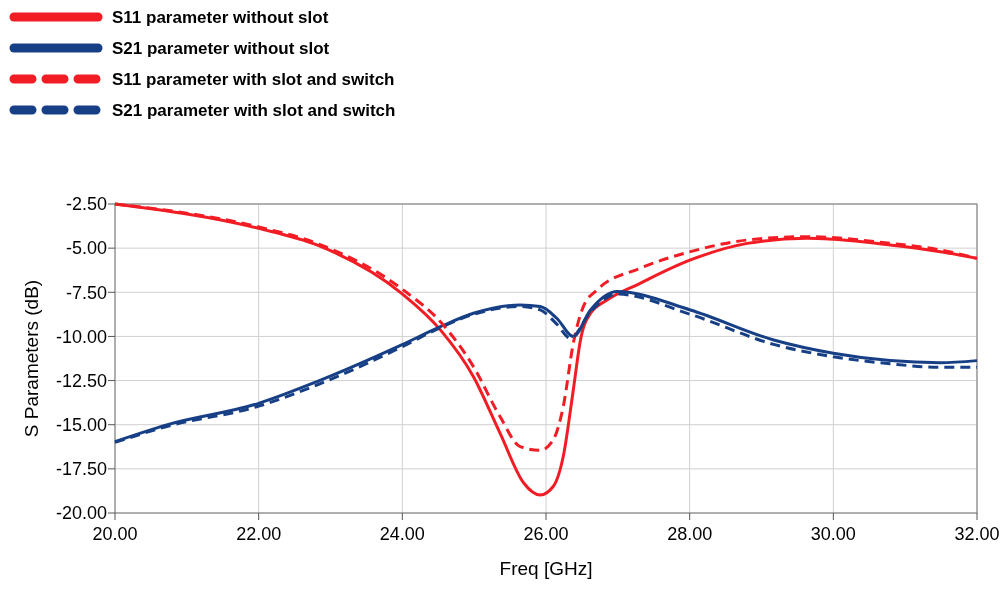 Image resolution: width=1008 pixels, height=596 pixels. What do you see at coordinates (81, 469) in the screenshot?
I see `y-tick-label: -17.50` at bounding box center [81, 469].